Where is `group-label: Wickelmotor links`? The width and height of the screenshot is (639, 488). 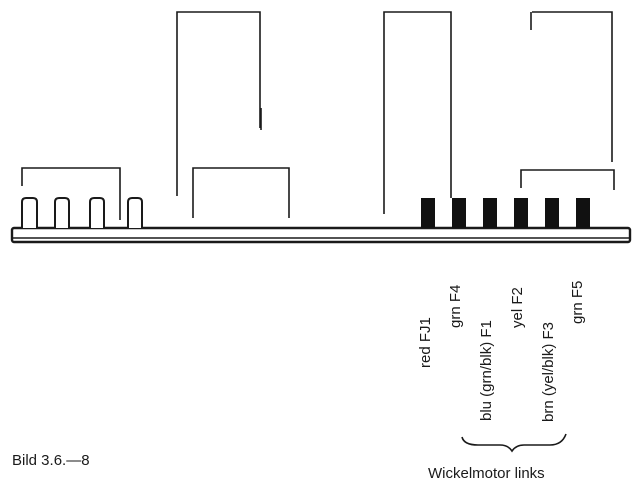
group-label: Wickelmotor links is located at coordinates (486, 473).